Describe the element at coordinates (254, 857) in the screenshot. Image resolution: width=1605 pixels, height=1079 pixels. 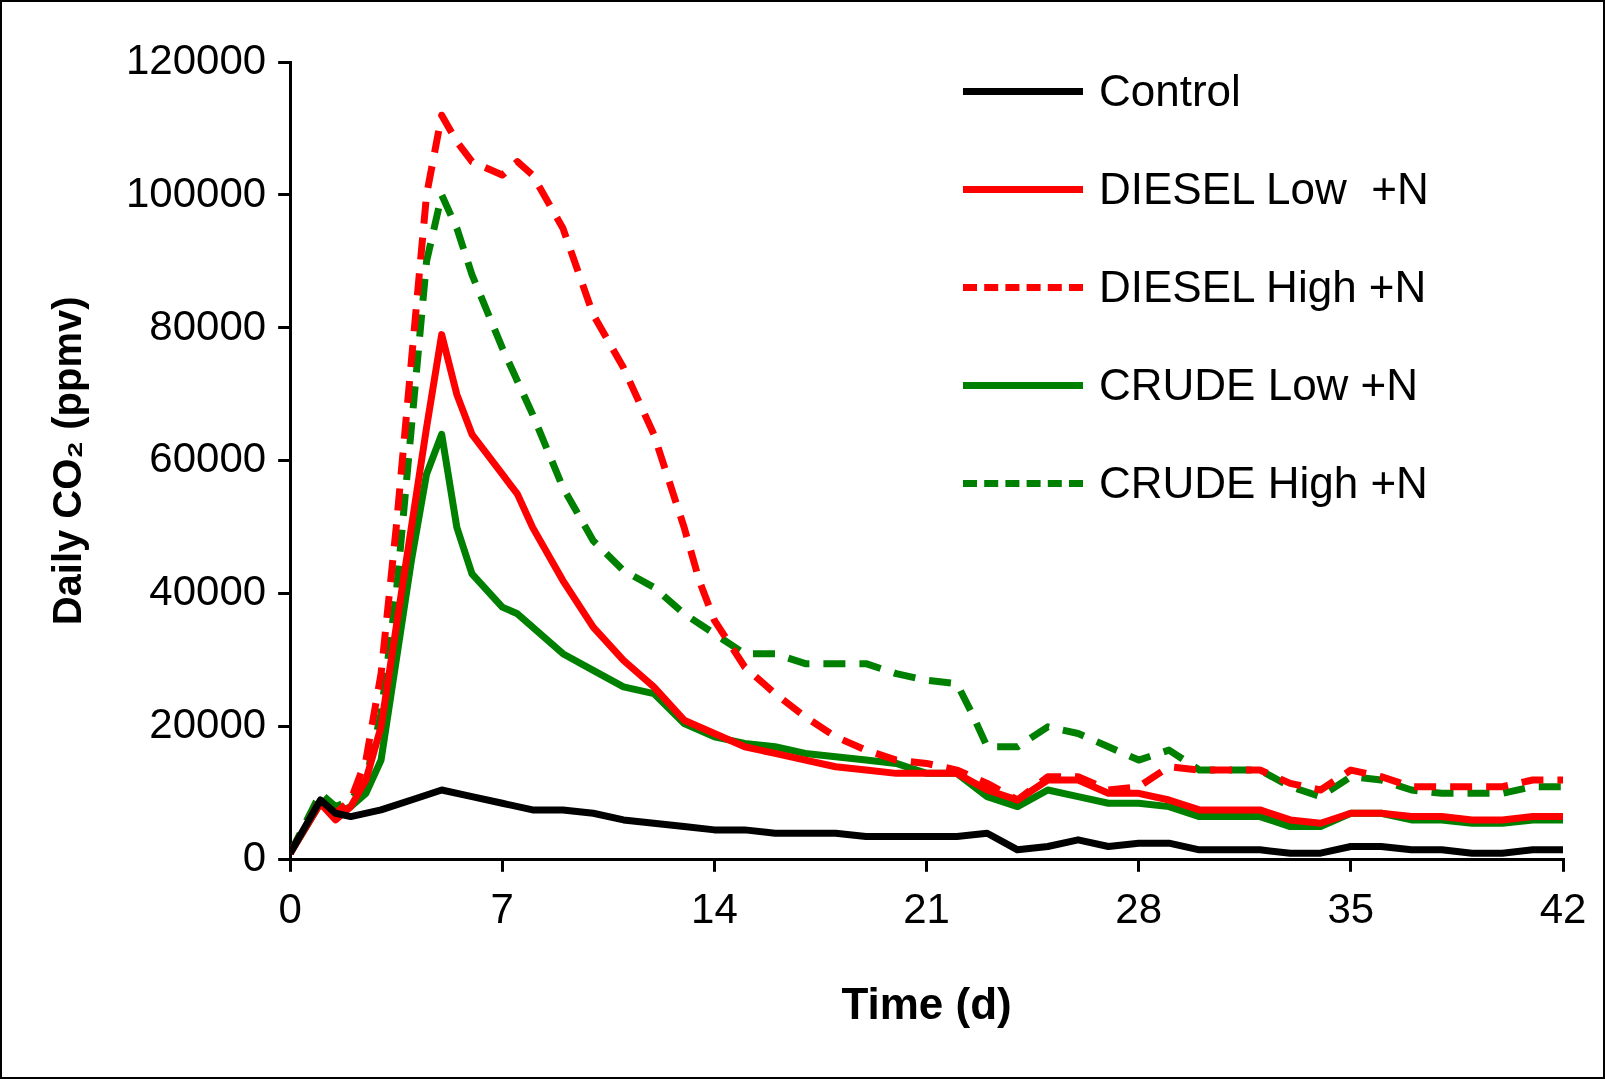
I see `y-tick-label: 0` at that location.